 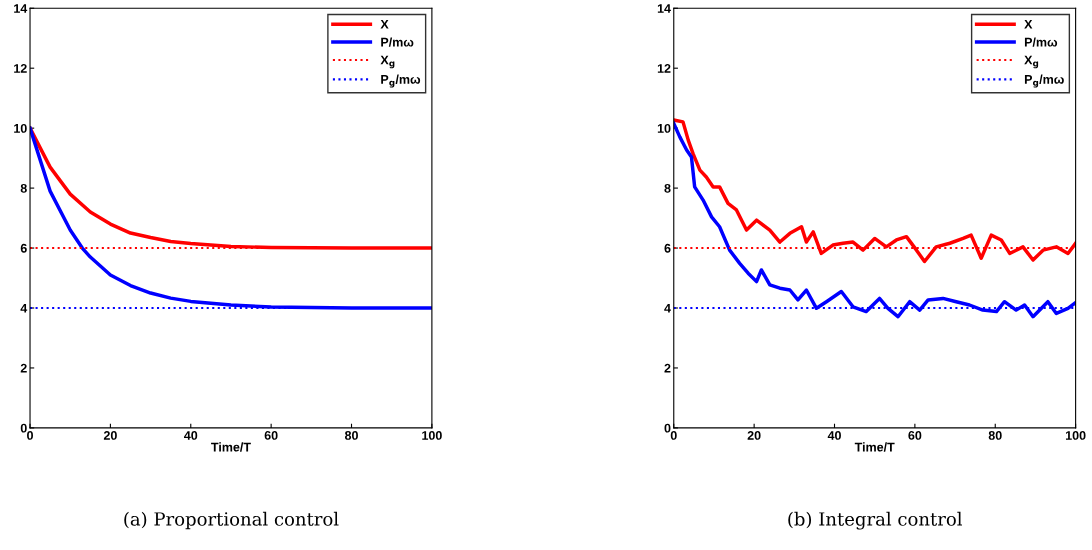 What do you see at coordinates (673, 435) in the screenshot?
I see `x-tick-label: 0` at bounding box center [673, 435].